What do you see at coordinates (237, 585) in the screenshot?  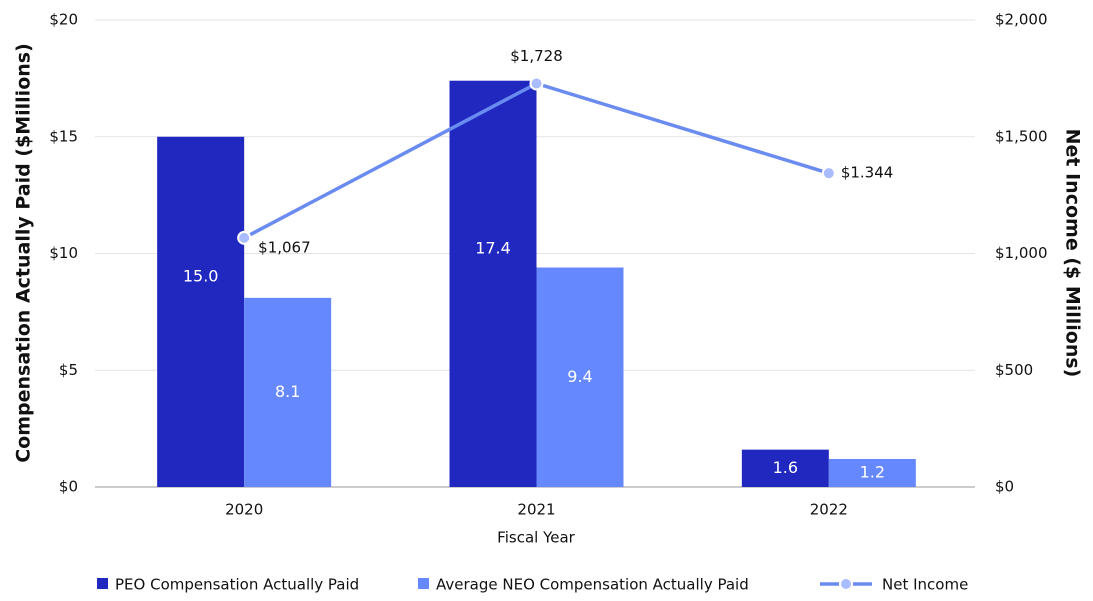 I see `legend-label: PEO Compensation Actually Paid` at bounding box center [237, 585].